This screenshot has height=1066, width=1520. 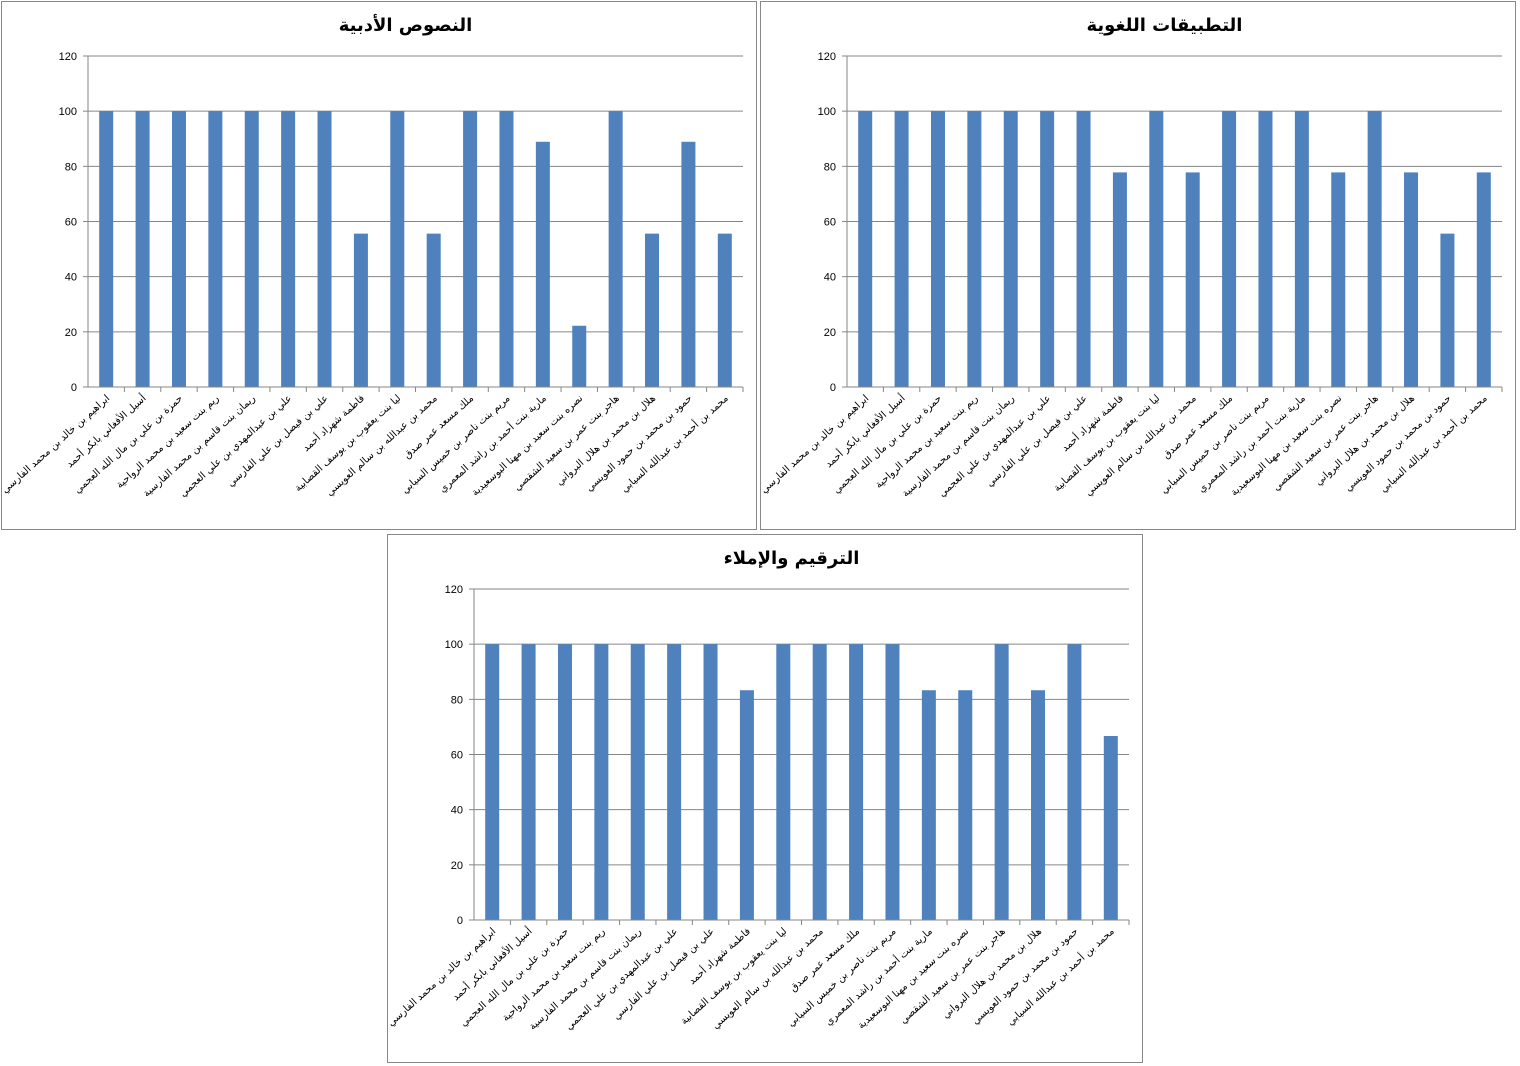 What do you see at coordinates (1165, 25) in the screenshot?
I see `chart-title: التطبيقات اللغوية` at bounding box center [1165, 25].